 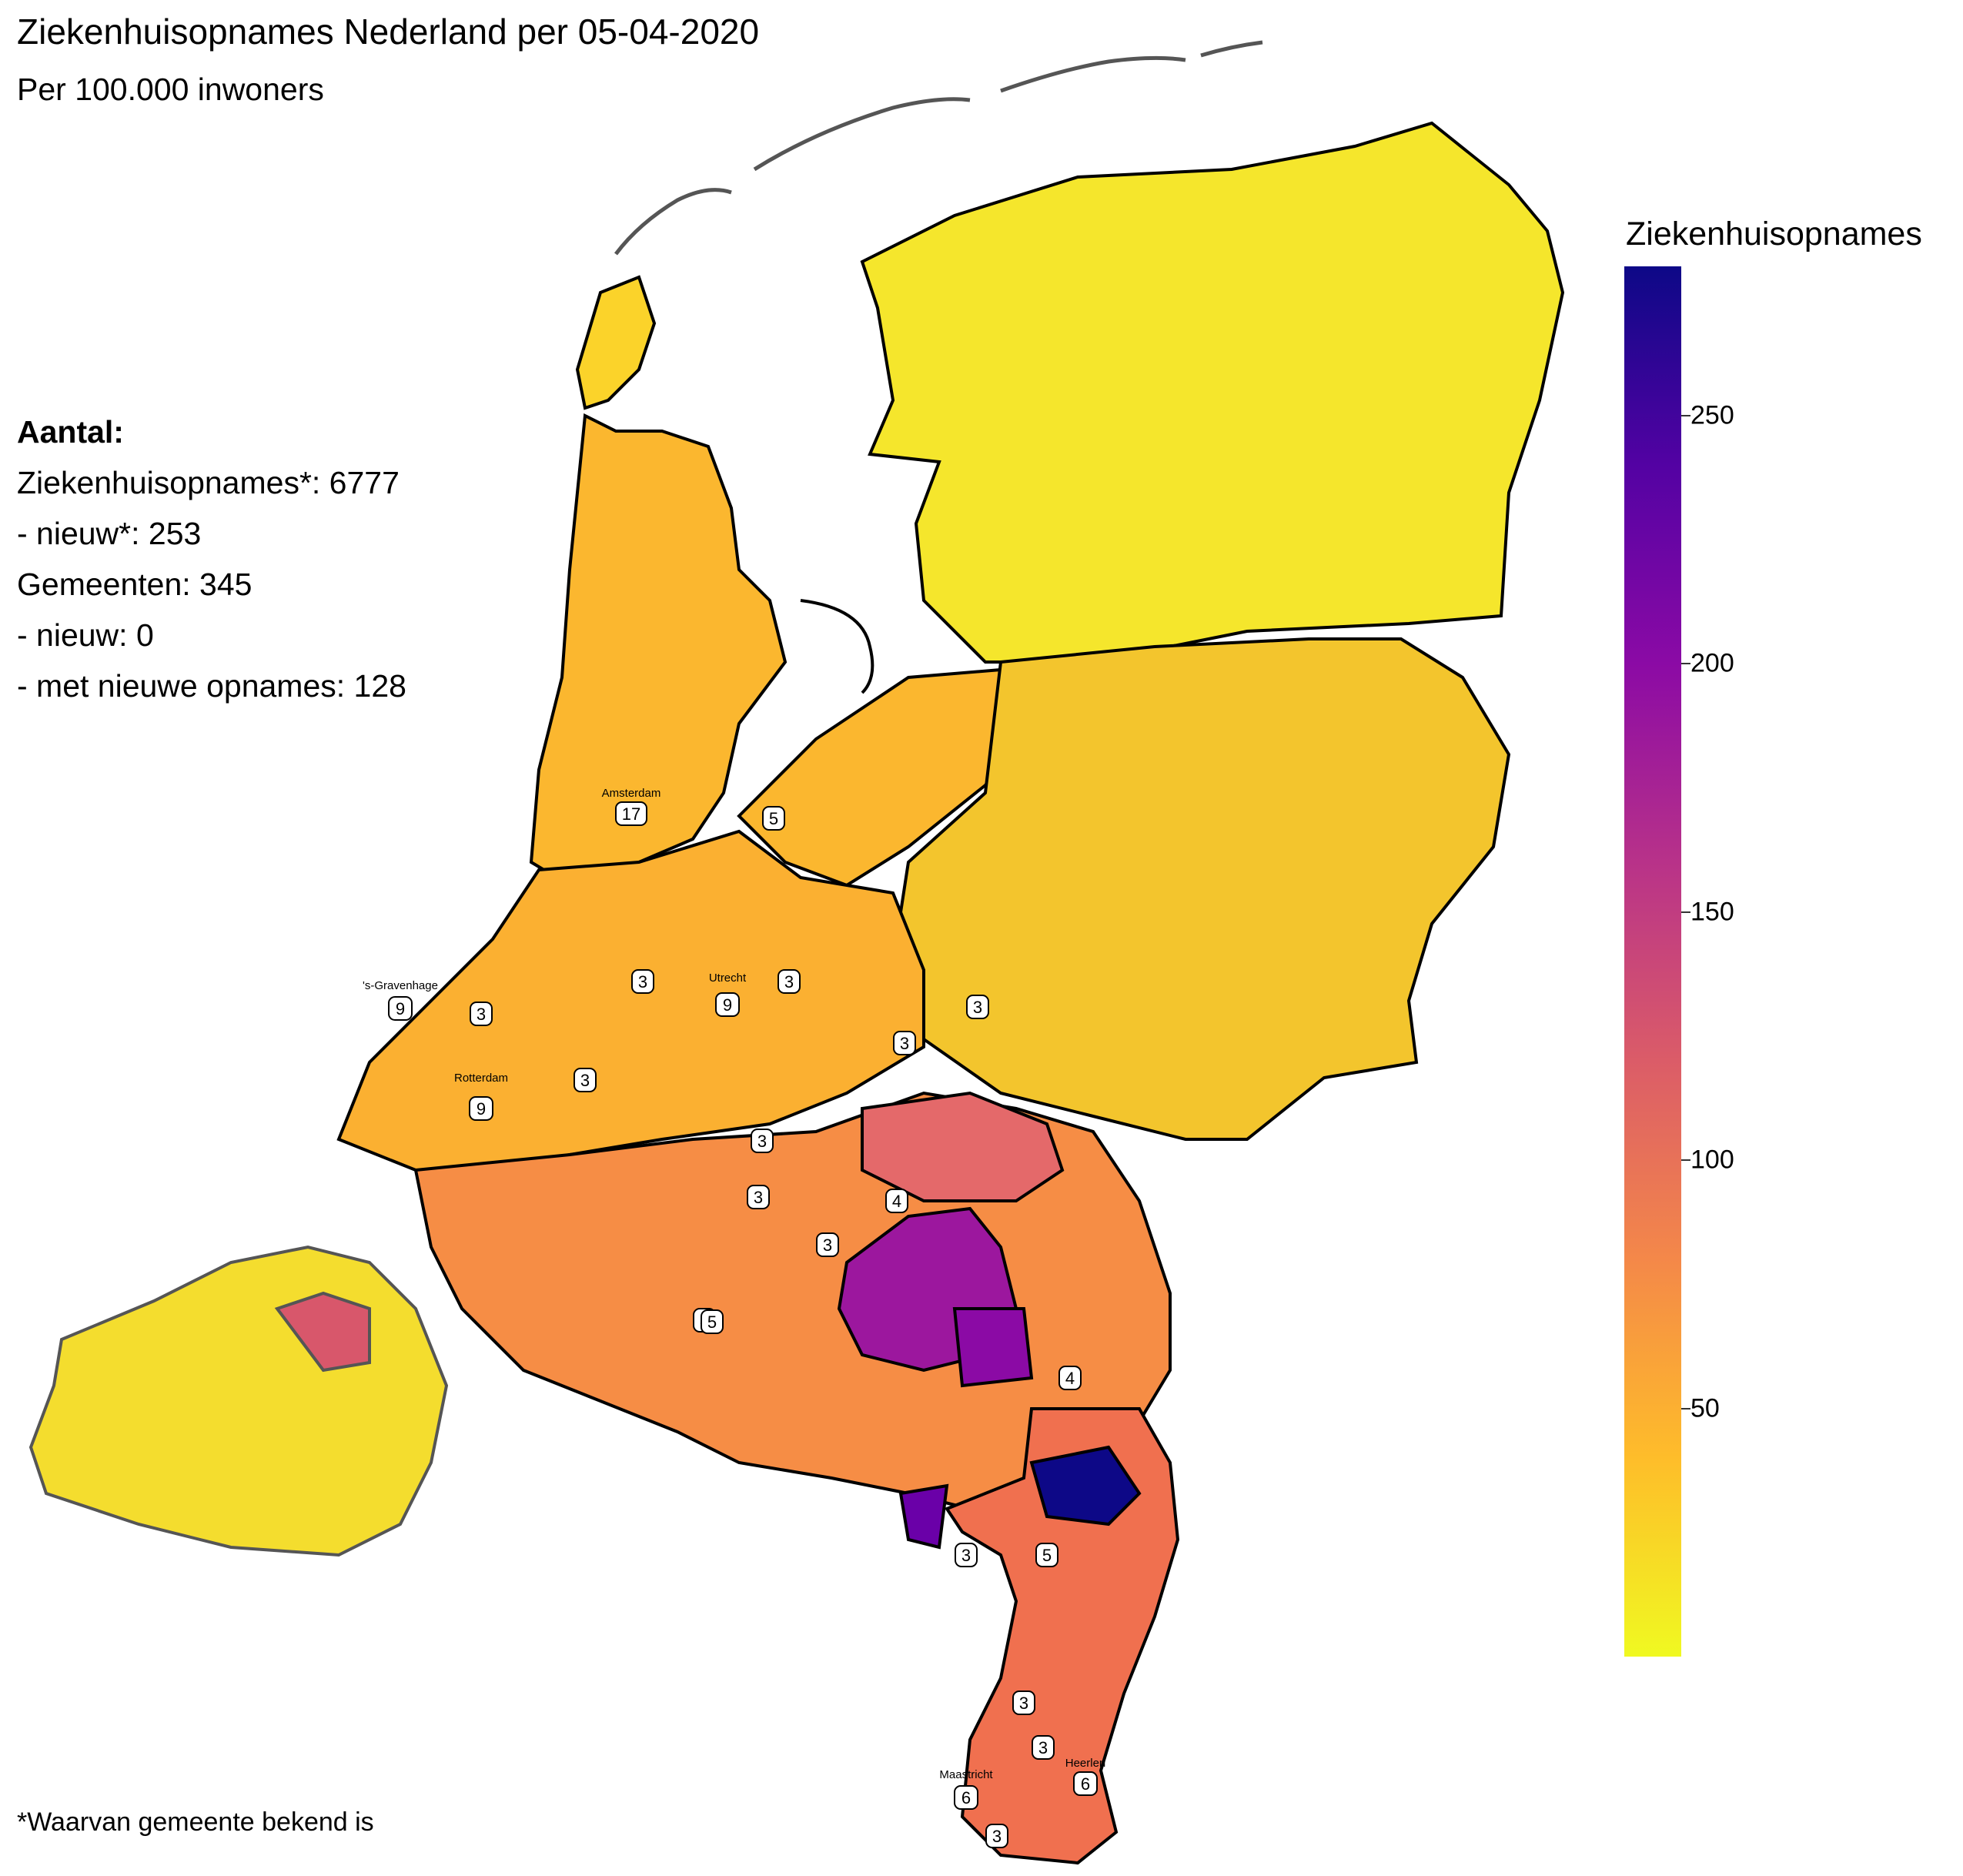 What do you see at coordinates (322, 1332) in the screenshot?
I see `region-west-brabant` at bounding box center [322, 1332].